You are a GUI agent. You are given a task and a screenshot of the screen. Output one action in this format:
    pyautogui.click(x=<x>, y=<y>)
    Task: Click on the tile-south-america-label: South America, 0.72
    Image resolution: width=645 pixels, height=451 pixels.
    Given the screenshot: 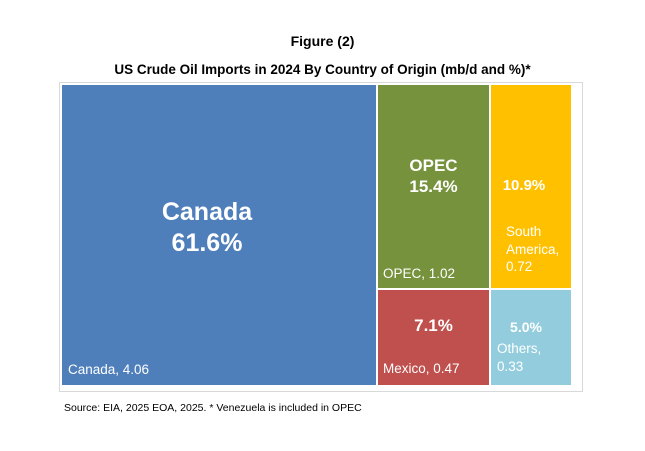 What is the action you would take?
    pyautogui.click(x=533, y=249)
    